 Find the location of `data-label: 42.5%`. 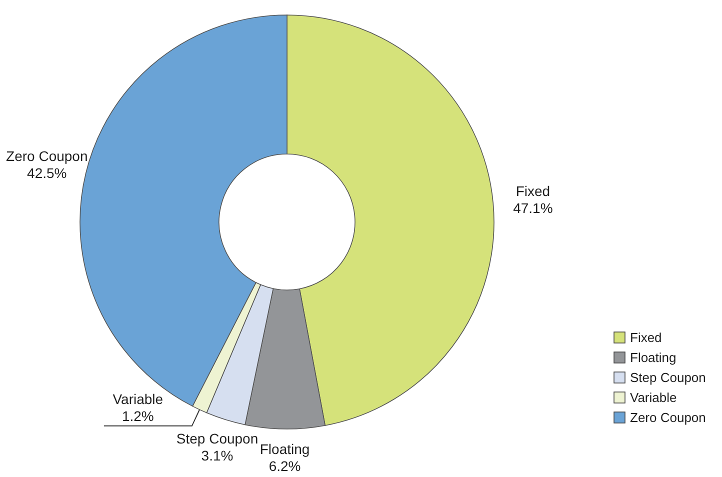

data-label: 42.5% is located at coordinates (47, 173).